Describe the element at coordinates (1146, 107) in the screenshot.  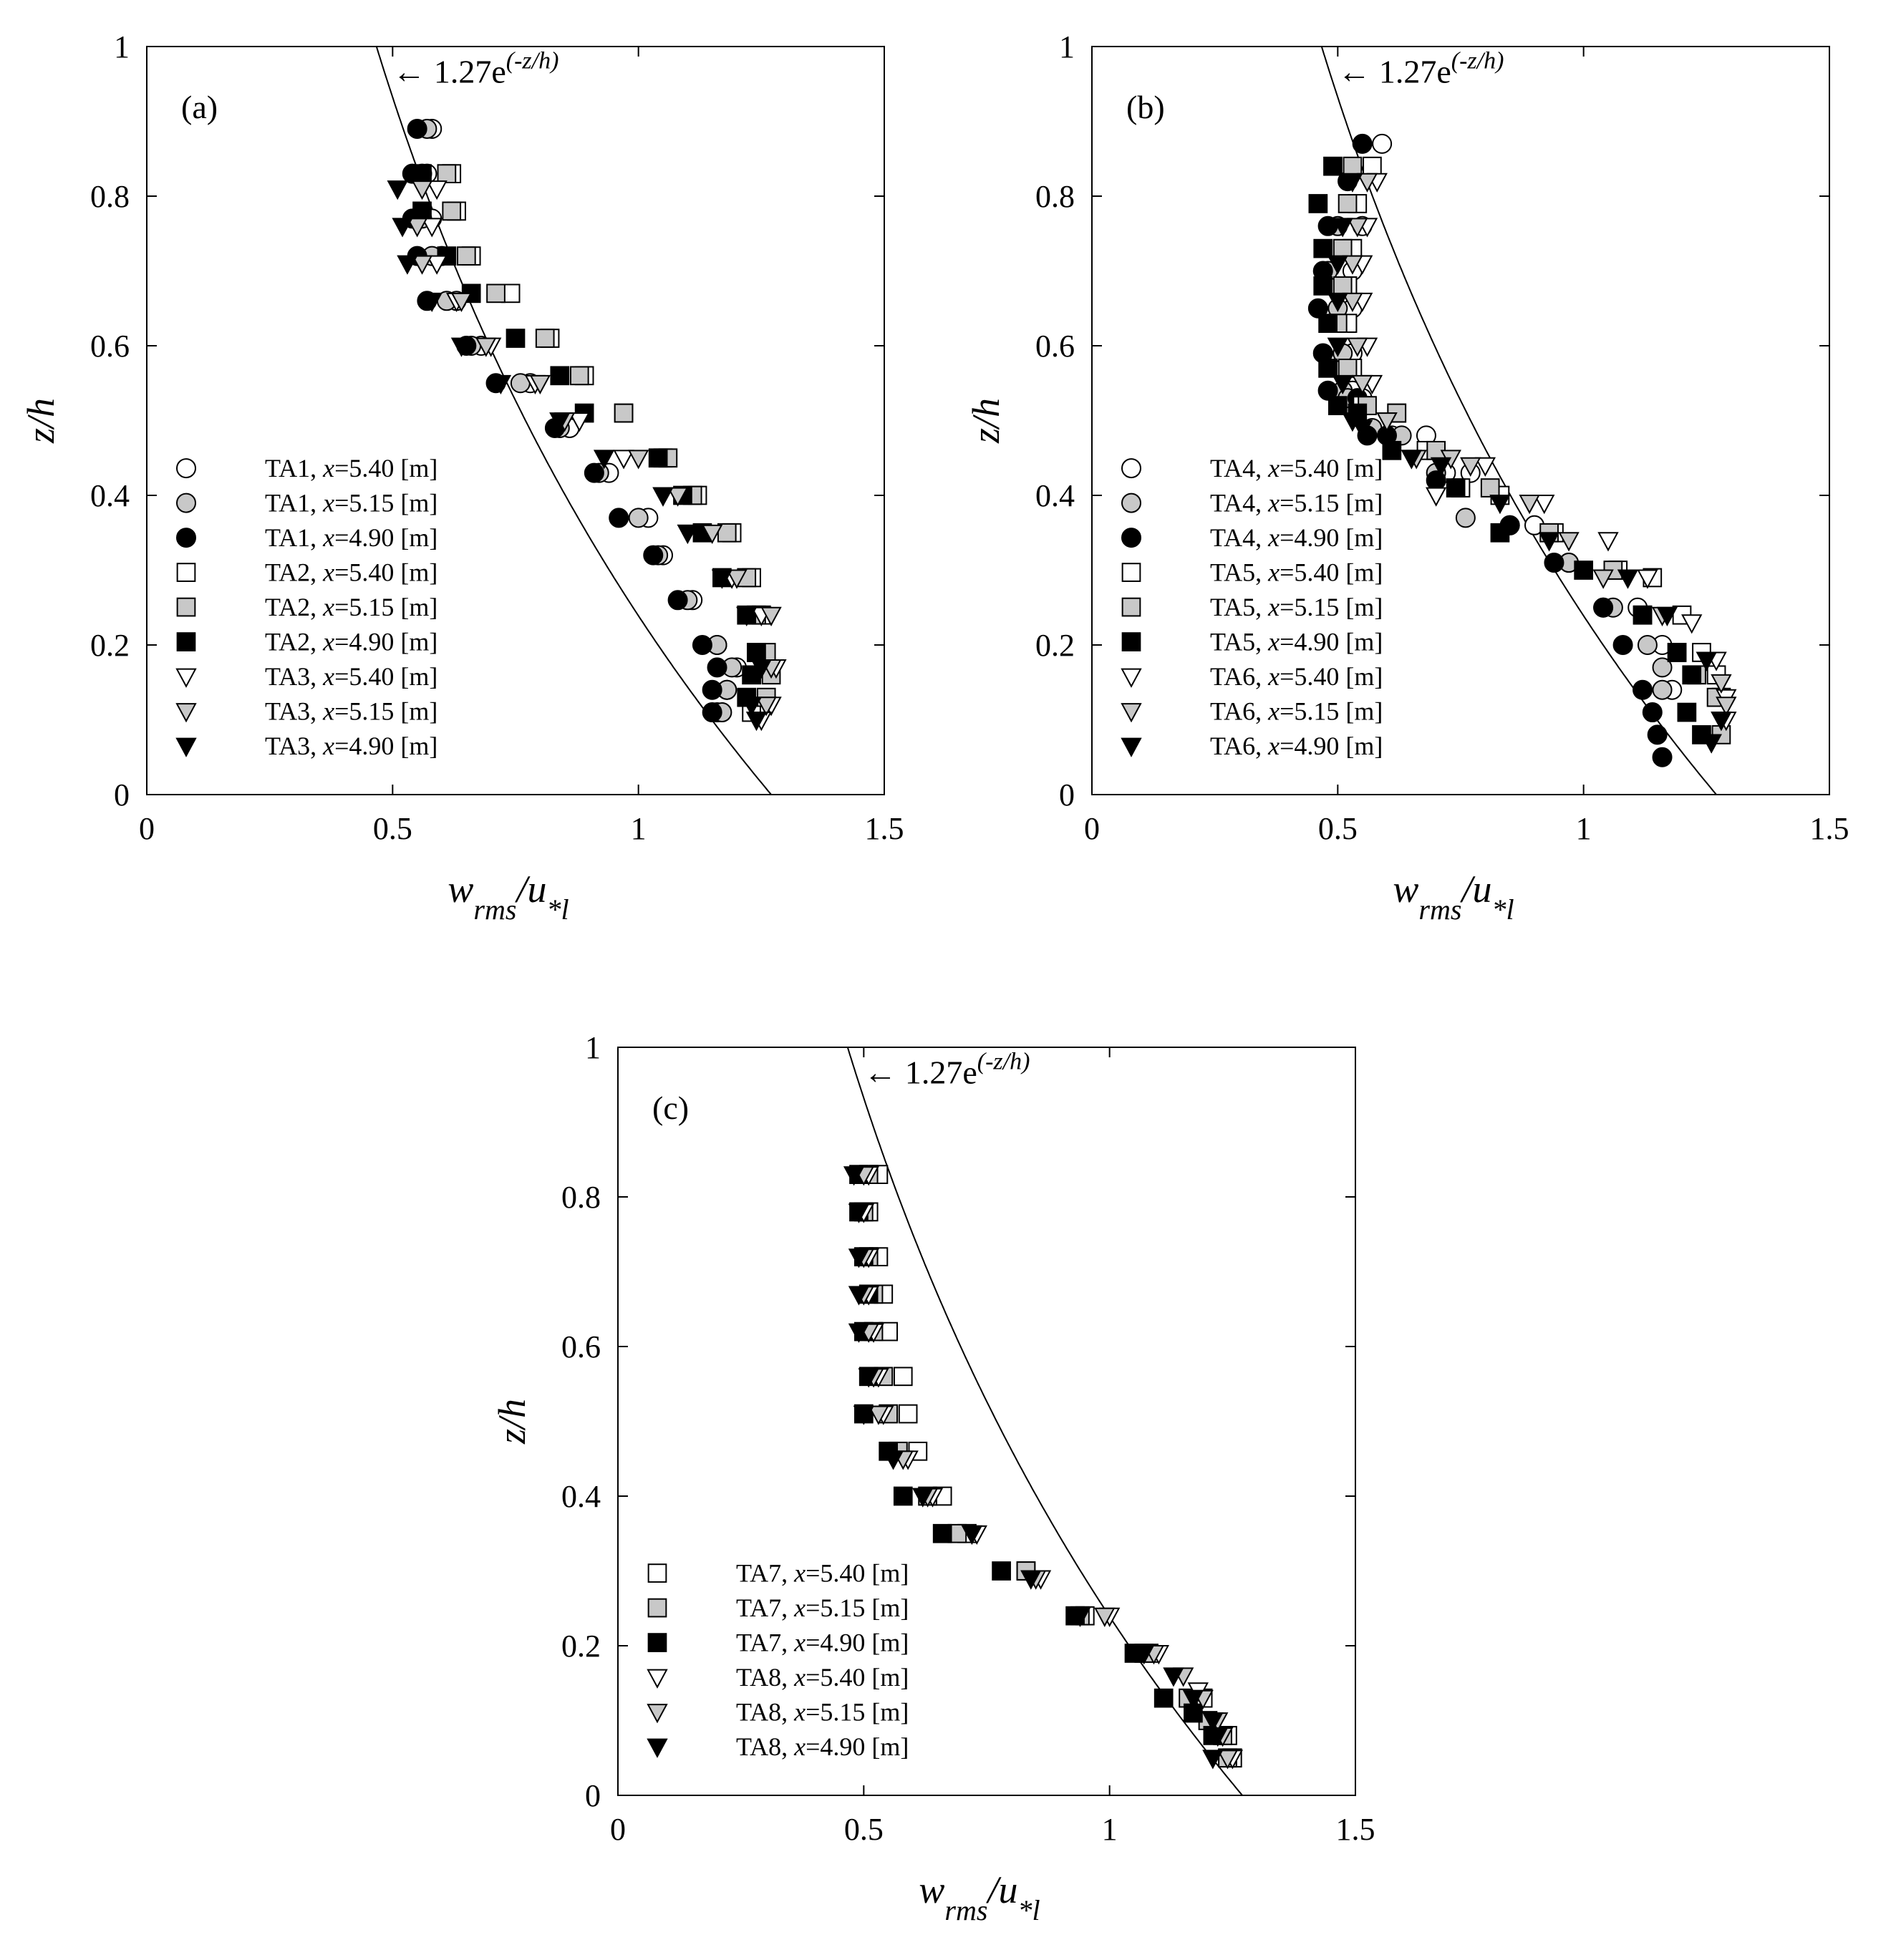
I see `panel-label: (b)` at that location.